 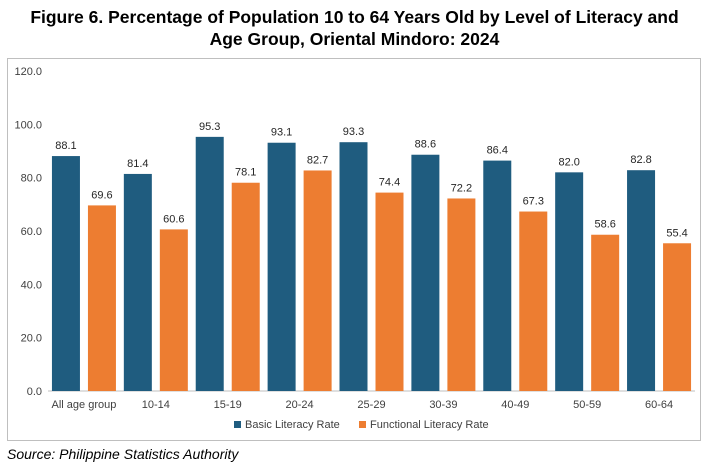 I want to click on x-tick-label: 30-39, so click(x=443, y=405).